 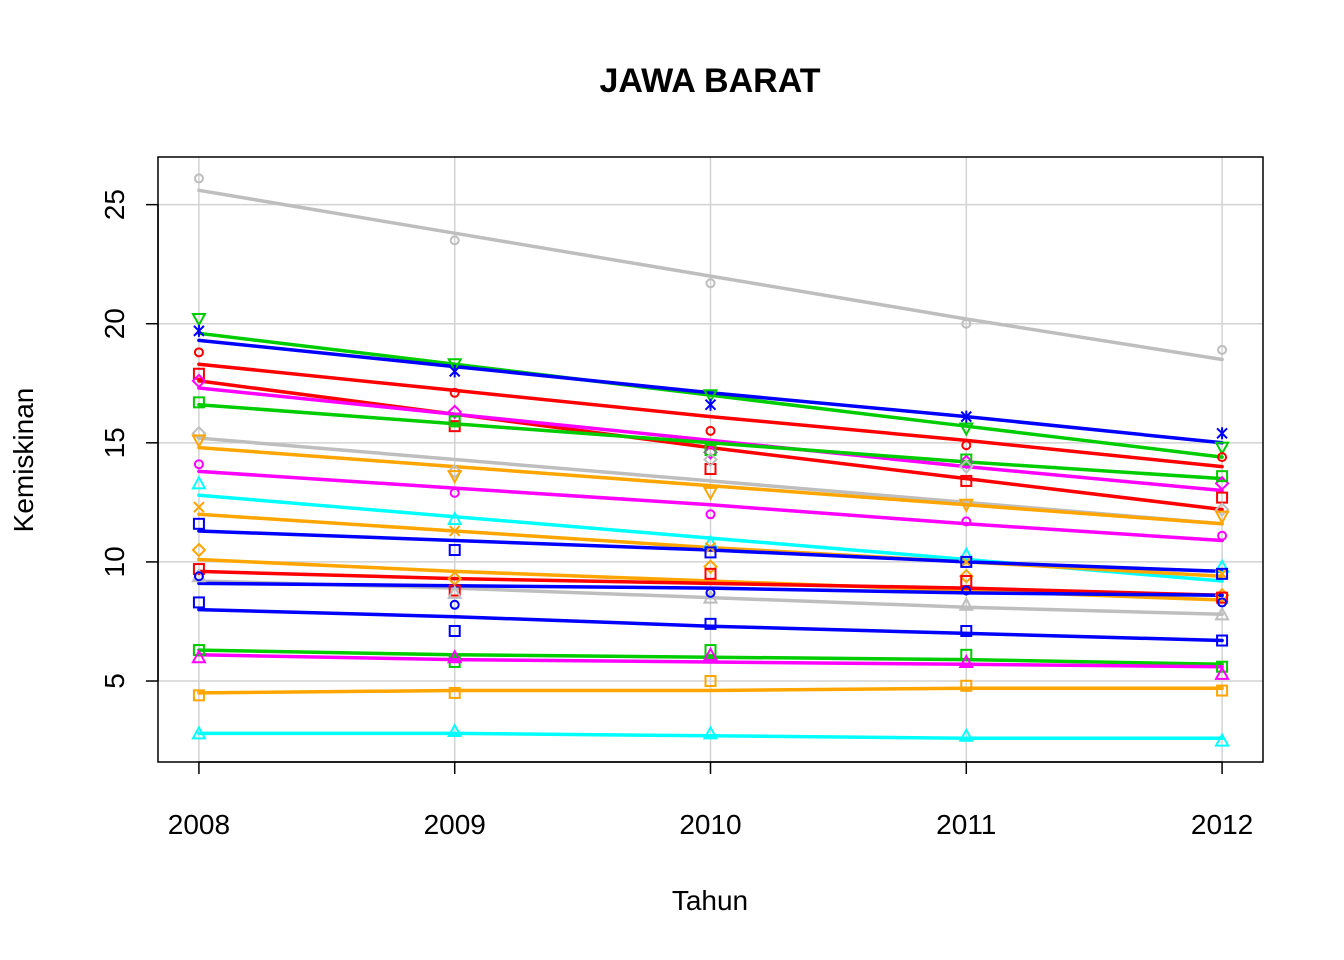 What do you see at coordinates (710, 824) in the screenshot?
I see `x-tick-label-2: 2010` at bounding box center [710, 824].